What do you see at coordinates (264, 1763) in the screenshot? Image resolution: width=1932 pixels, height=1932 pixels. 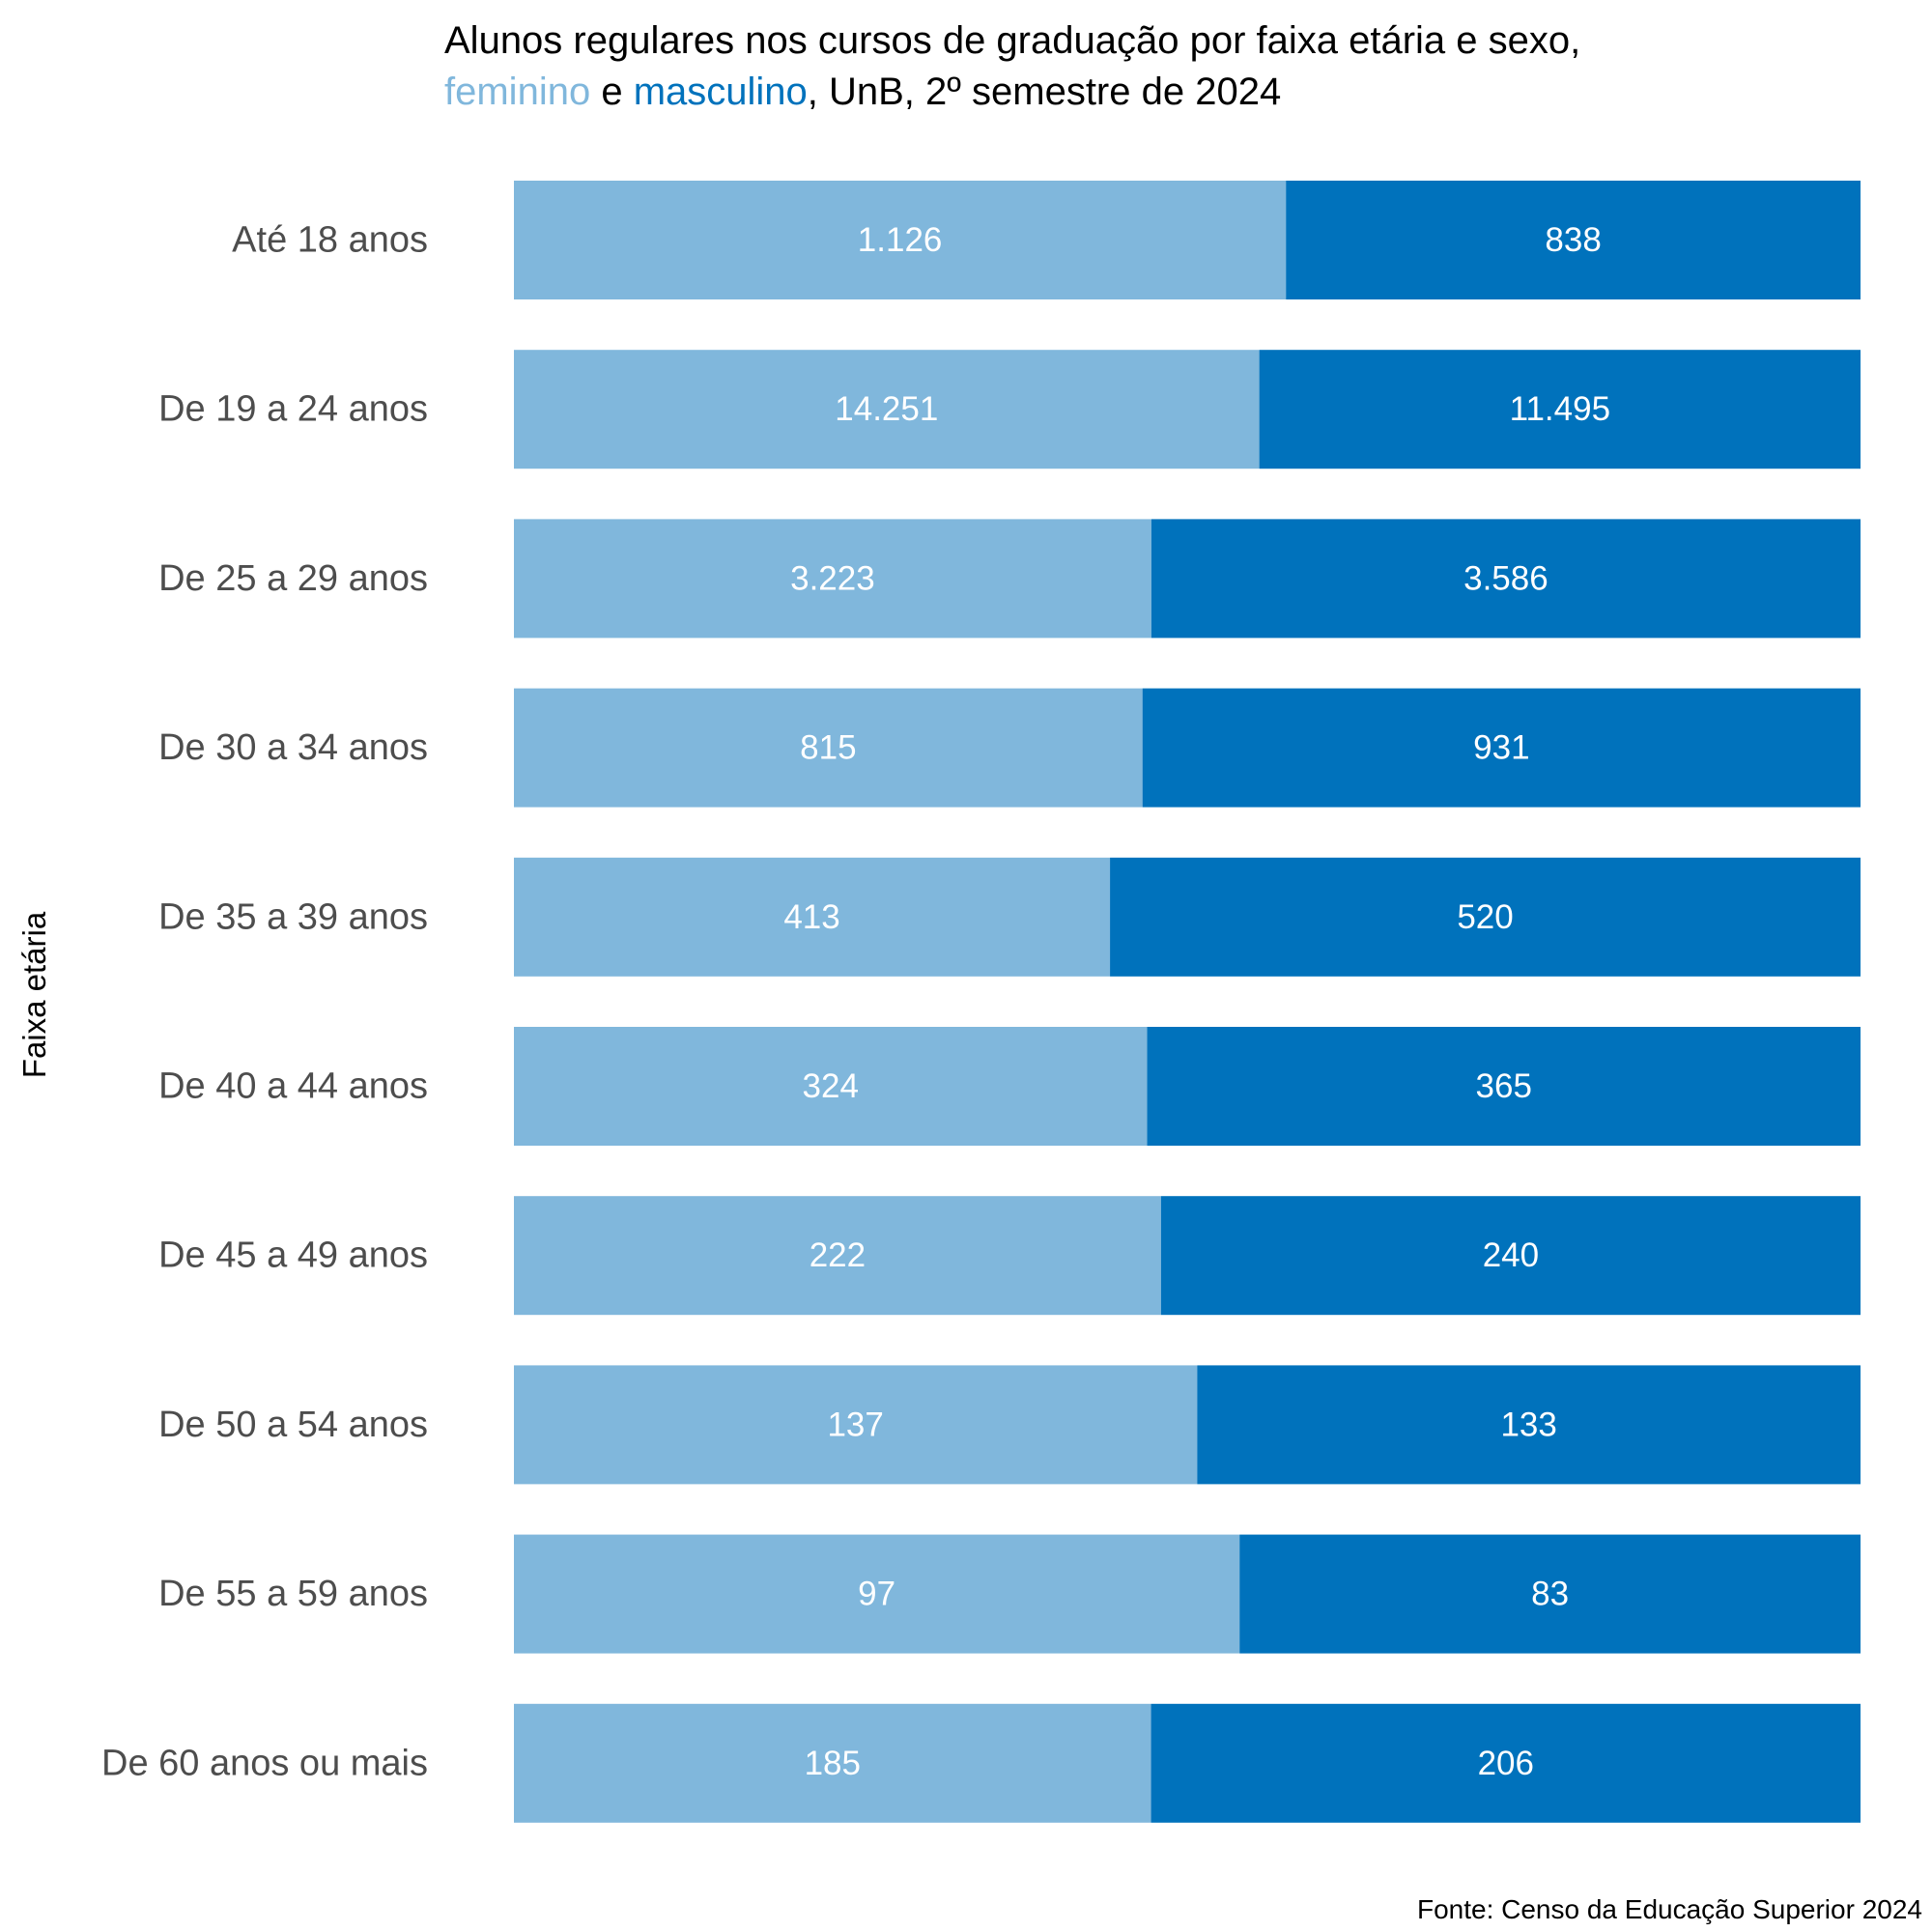 I see `category-label-9: De 60 anos ou mais` at bounding box center [264, 1763].